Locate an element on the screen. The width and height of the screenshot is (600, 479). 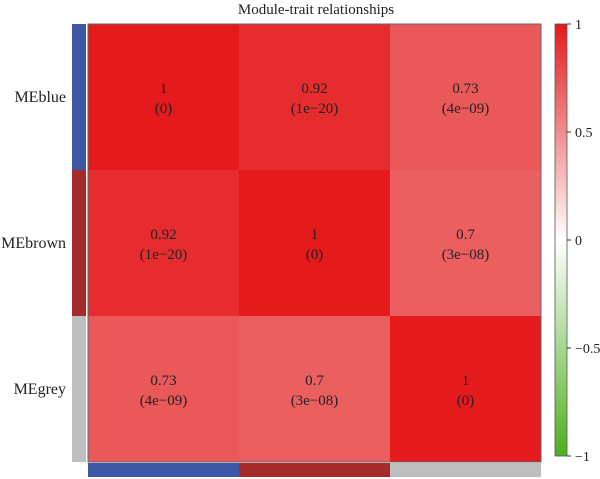
colorbar: 1 0.5 0 −0.5 −1 is located at coordinates (577, 241).